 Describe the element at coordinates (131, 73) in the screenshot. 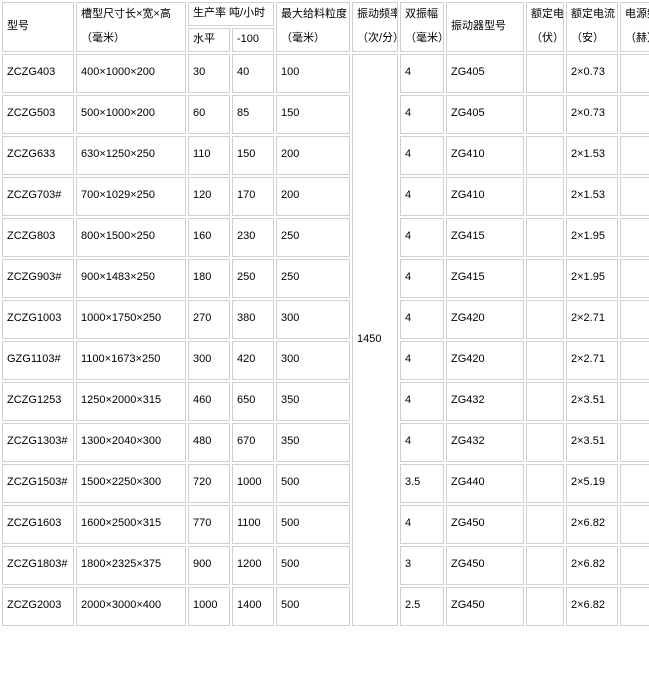

I see `cell-trough-dimensions: 400×1000×200` at that location.